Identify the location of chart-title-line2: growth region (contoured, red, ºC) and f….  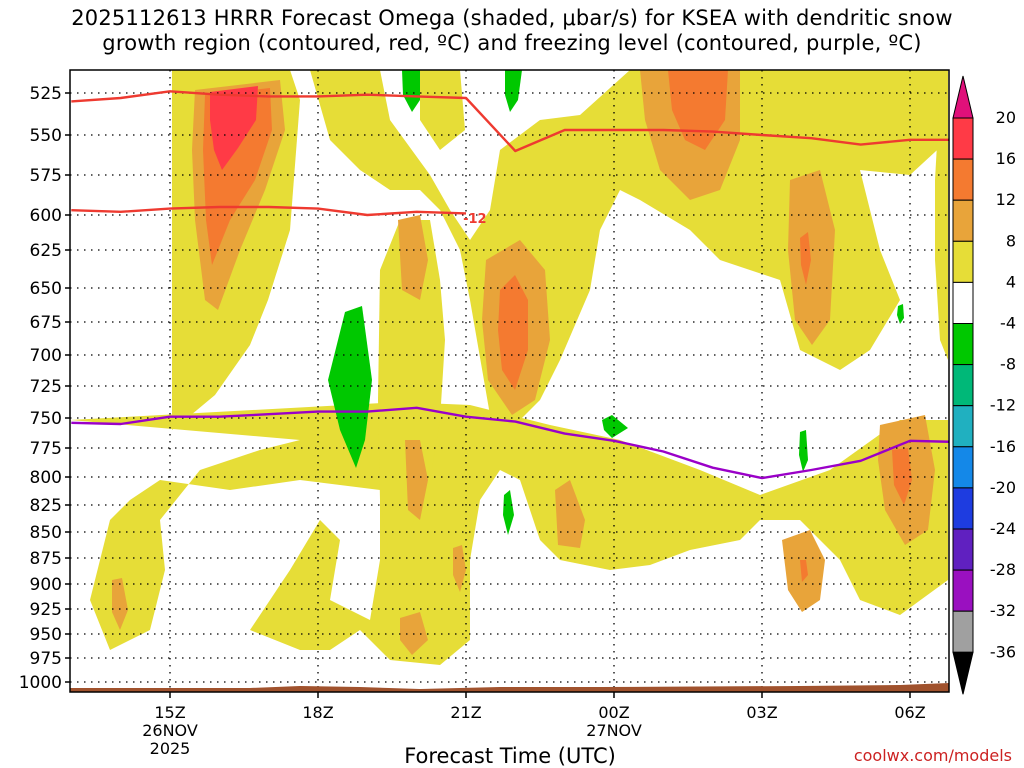
(512, 43).